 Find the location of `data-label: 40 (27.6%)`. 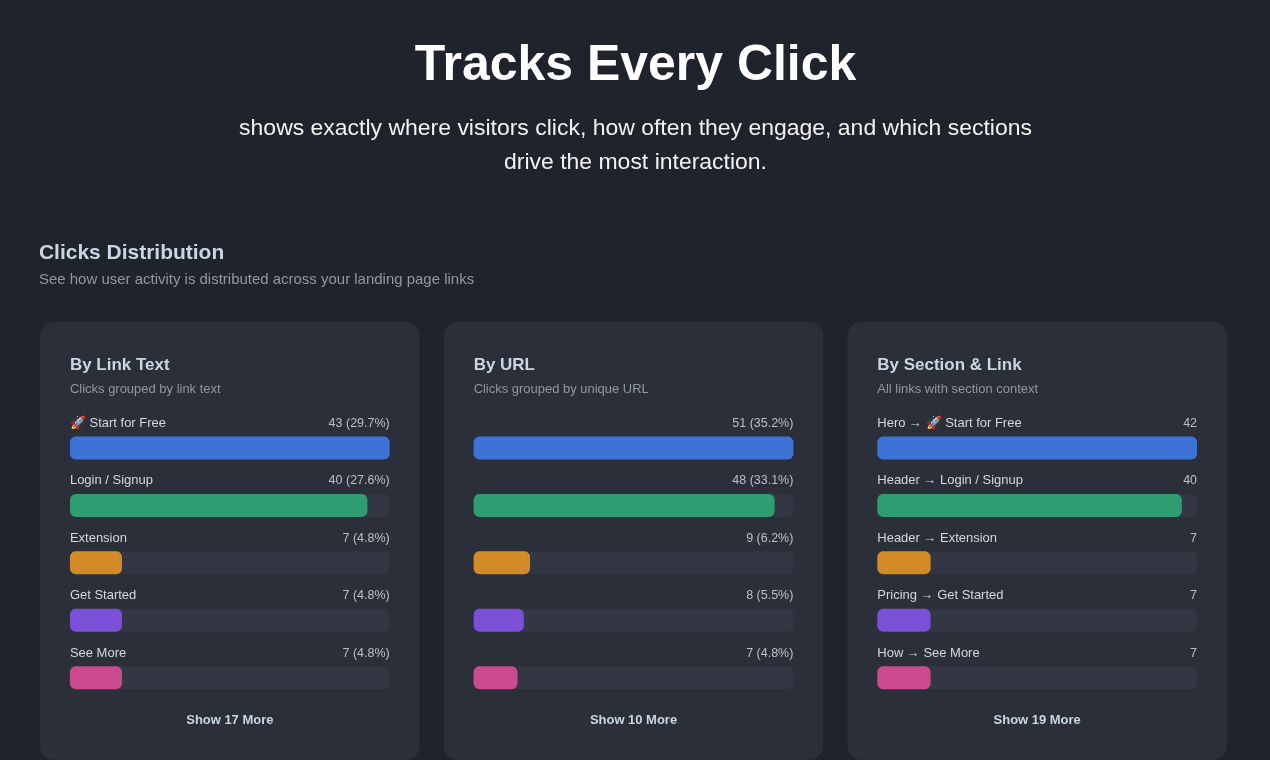

data-label: 40 (27.6%) is located at coordinates (359, 480).